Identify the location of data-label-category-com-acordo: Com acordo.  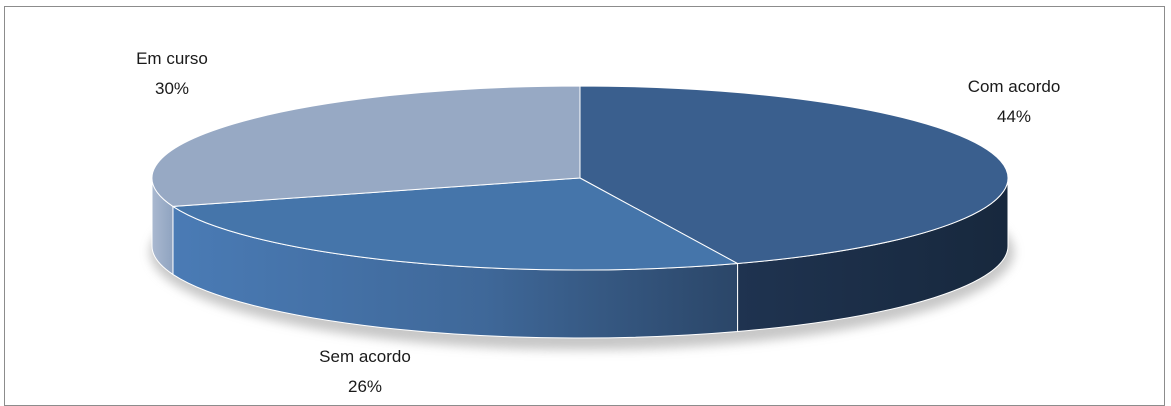
(1014, 86).